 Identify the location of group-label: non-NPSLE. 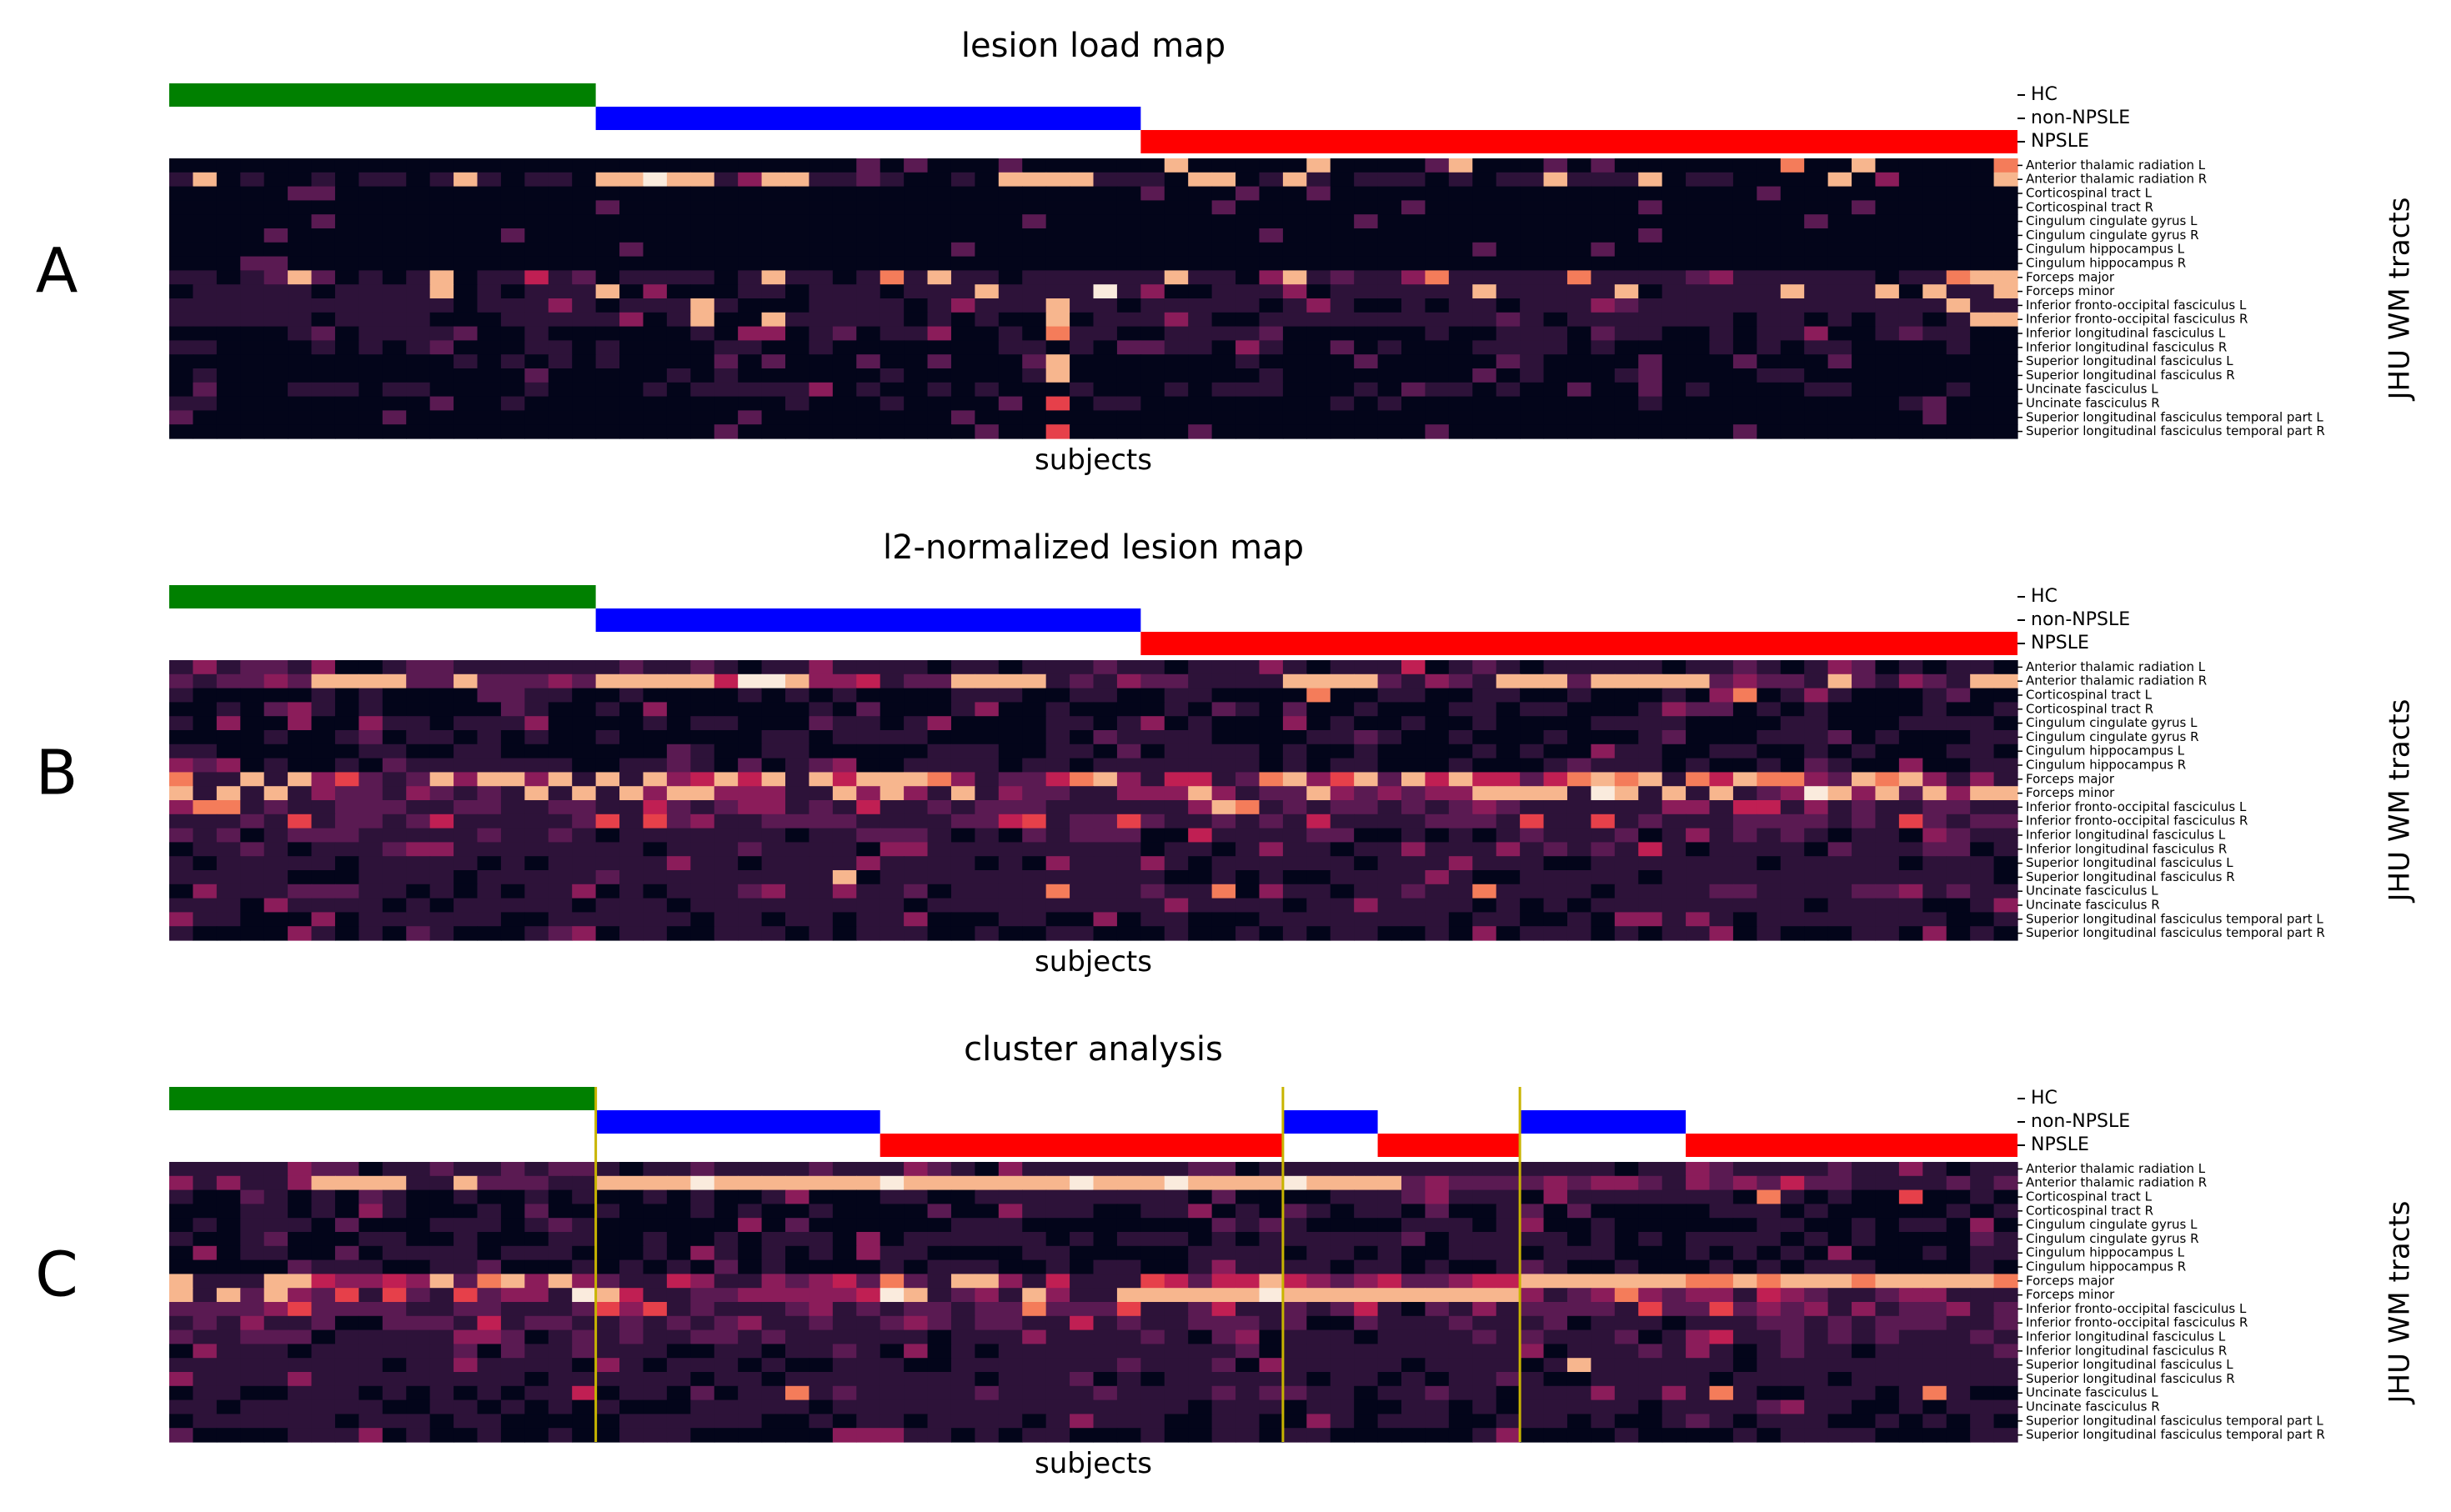
(2080, 118).